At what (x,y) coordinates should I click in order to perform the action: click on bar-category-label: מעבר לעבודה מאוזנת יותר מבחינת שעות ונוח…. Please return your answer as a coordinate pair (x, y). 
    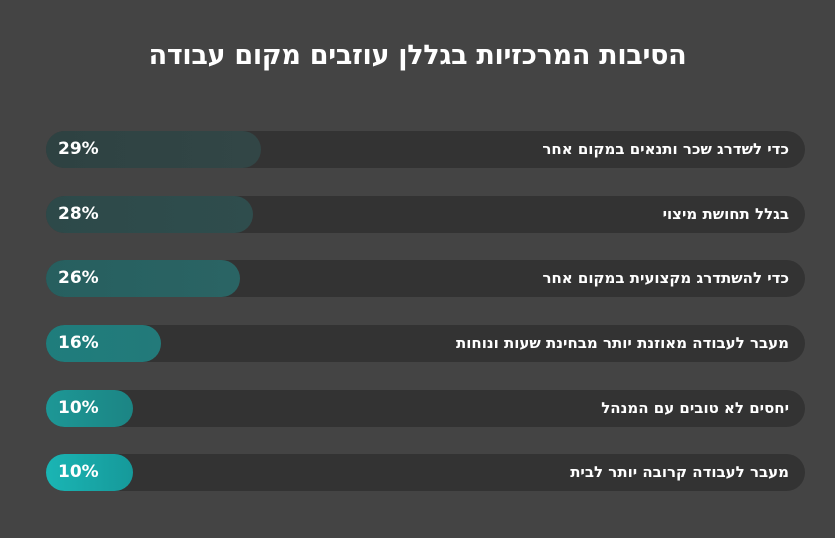
    Looking at the image, I should click on (622, 343).